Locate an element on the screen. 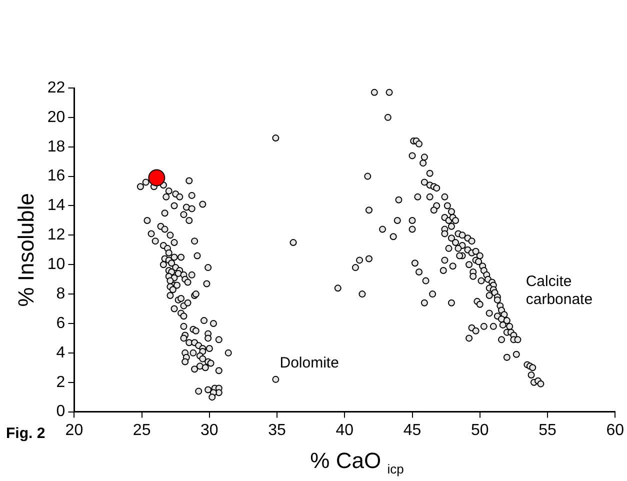  y-tick-label: 16 is located at coordinates (56, 176).